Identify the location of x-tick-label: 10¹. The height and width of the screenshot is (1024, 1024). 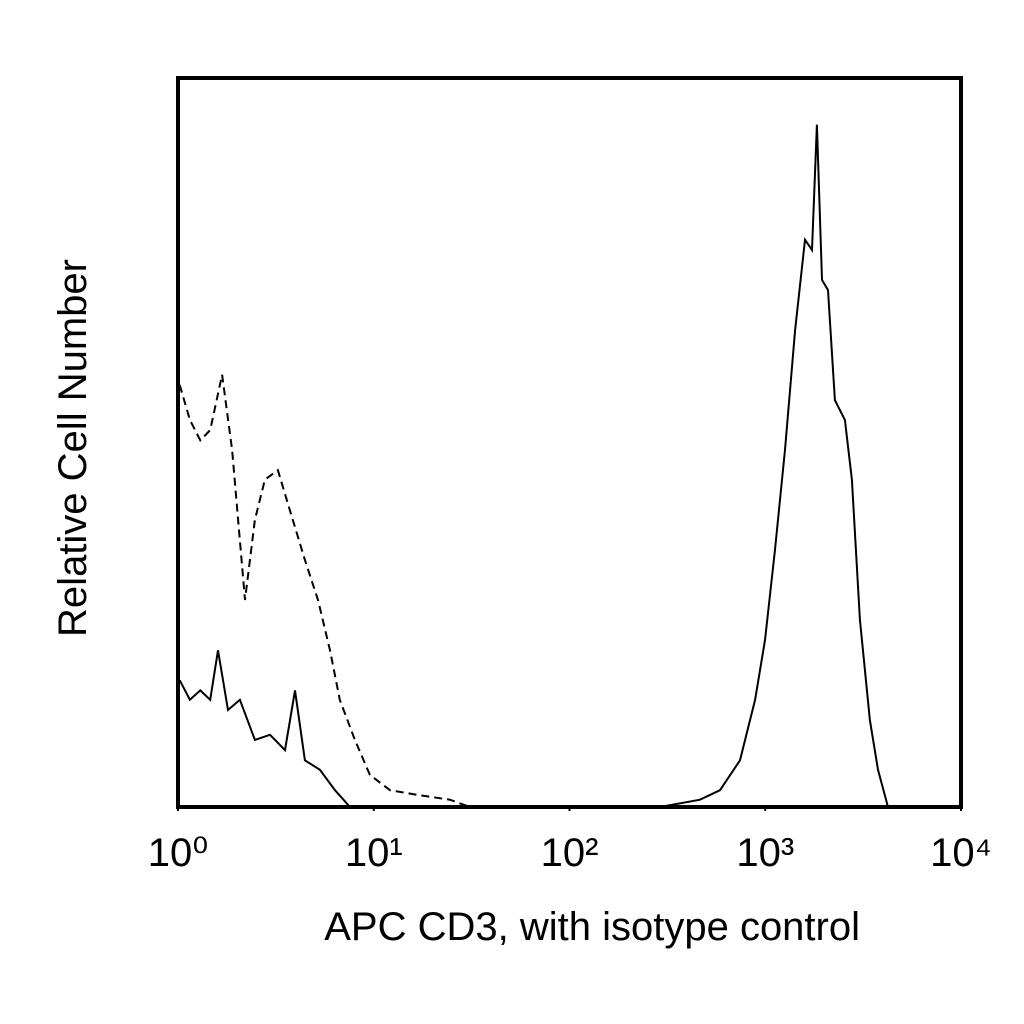
(374, 853).